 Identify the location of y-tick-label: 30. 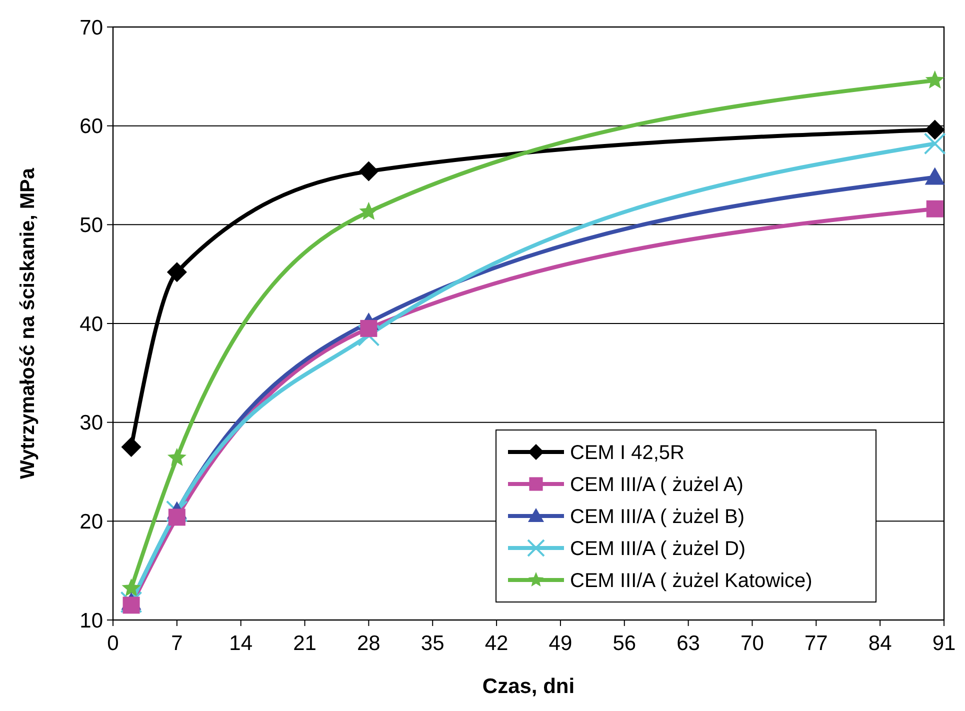
(91, 423).